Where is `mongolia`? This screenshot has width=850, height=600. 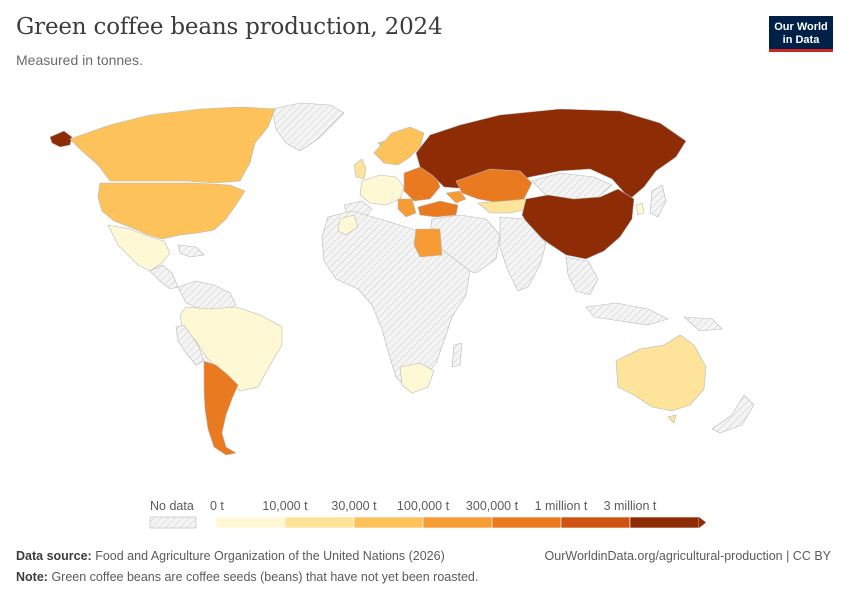
mongolia is located at coordinates (572, 186).